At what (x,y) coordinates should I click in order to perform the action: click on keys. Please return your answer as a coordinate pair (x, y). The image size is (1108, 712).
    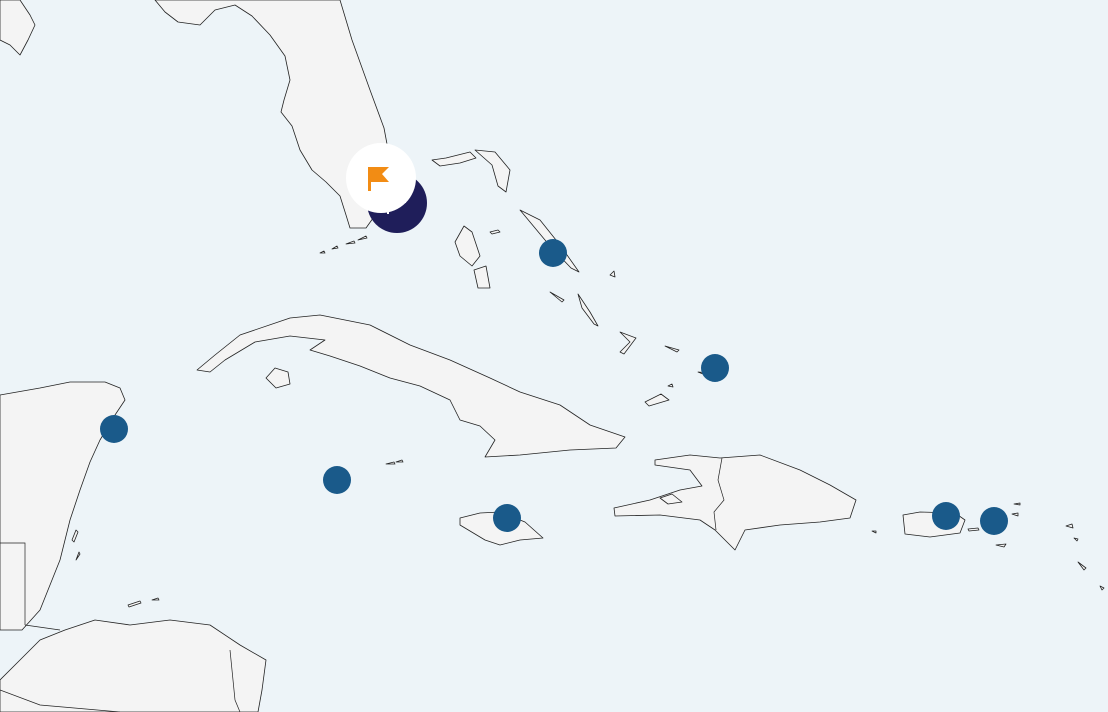
    Looking at the image, I should click on (343, 244).